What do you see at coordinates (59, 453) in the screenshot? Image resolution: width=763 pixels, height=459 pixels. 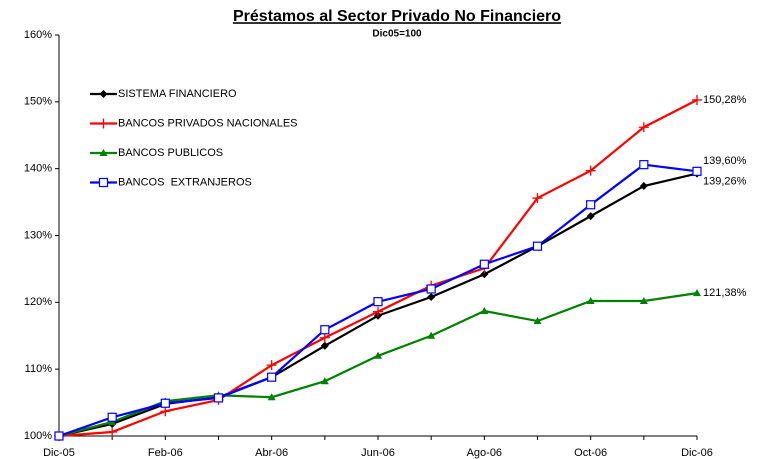 I see `x-tick-label: Dic-05` at bounding box center [59, 453].